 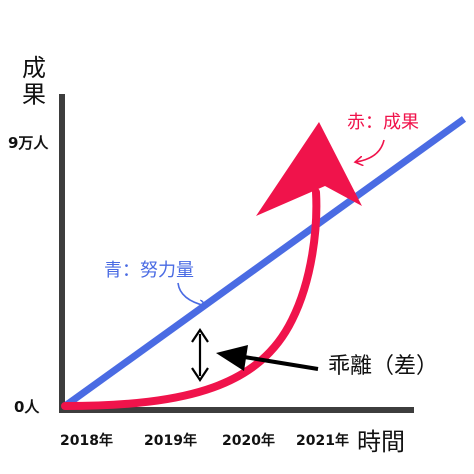 What do you see at coordinates (170, 440) in the screenshot?
I see `x-tick-label-2019: 2019年` at bounding box center [170, 440].